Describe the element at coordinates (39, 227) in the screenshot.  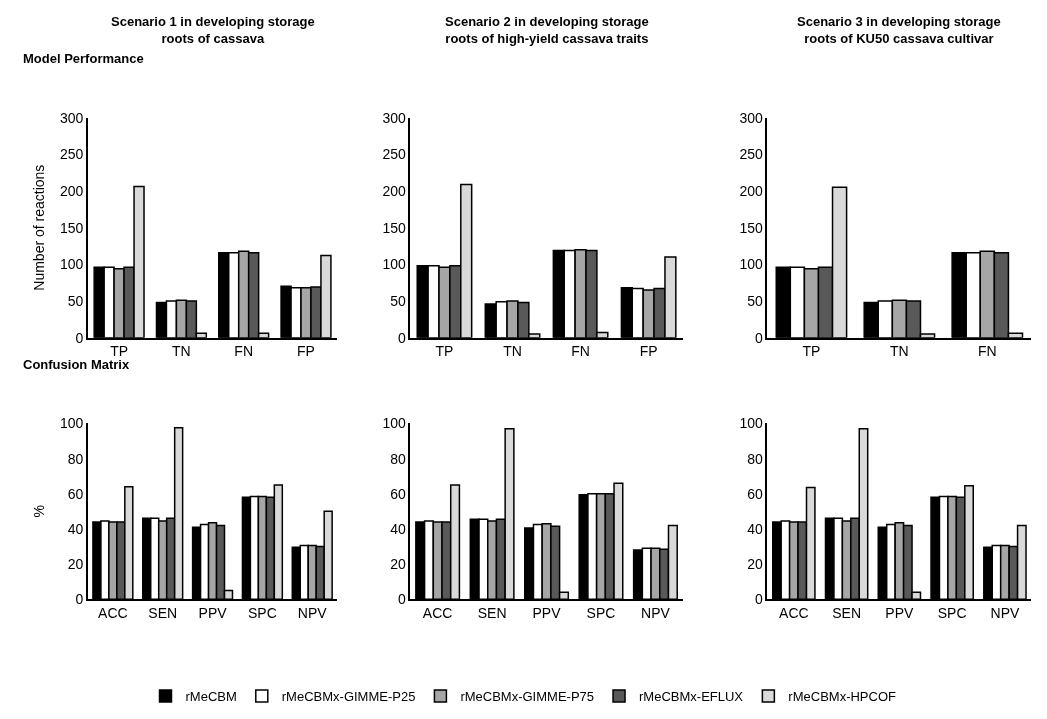
I see `y-axis-title: Number of reactions` at that location.